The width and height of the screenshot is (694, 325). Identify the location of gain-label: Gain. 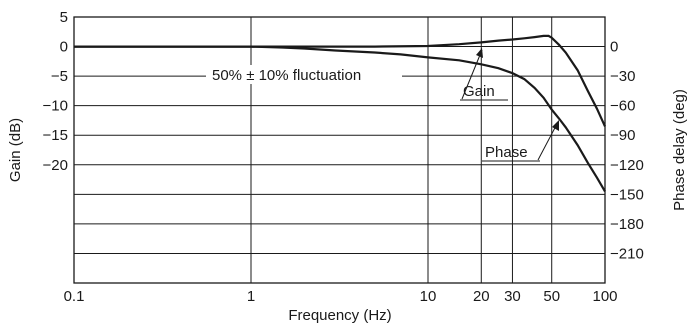
(479, 91).